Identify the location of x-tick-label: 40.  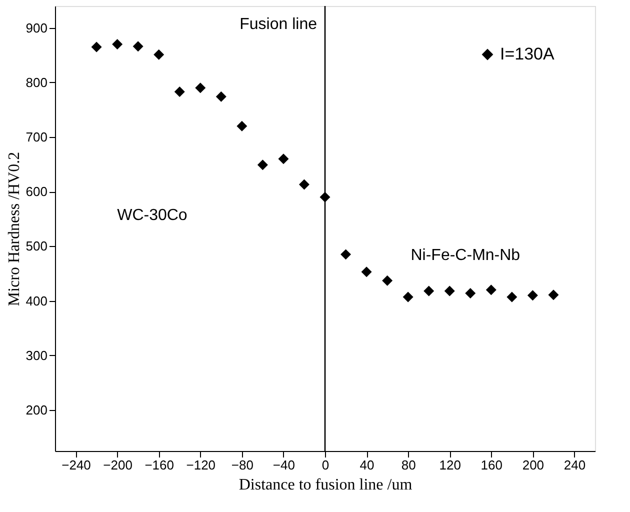
(367, 465).